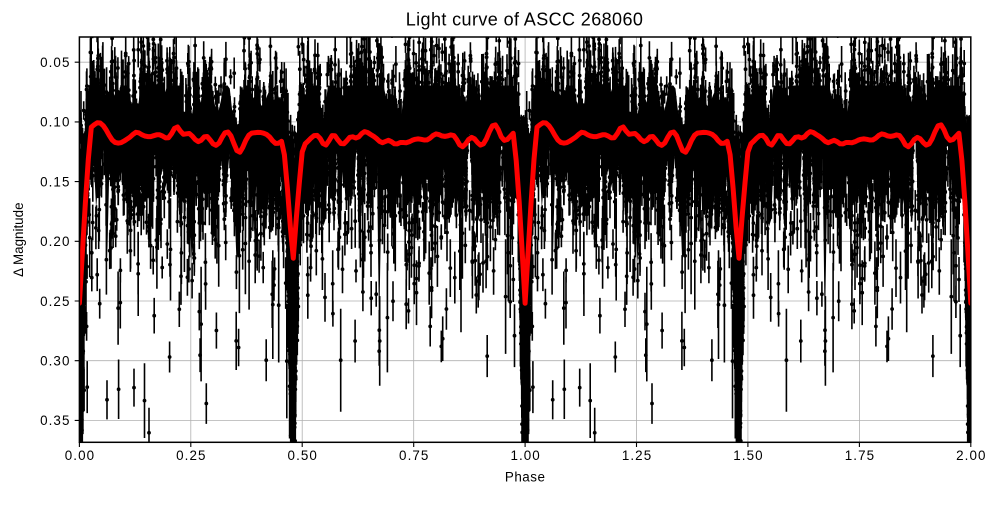  What do you see at coordinates (747, 455) in the screenshot?
I see `svg-text: 1.50` at bounding box center [747, 455].